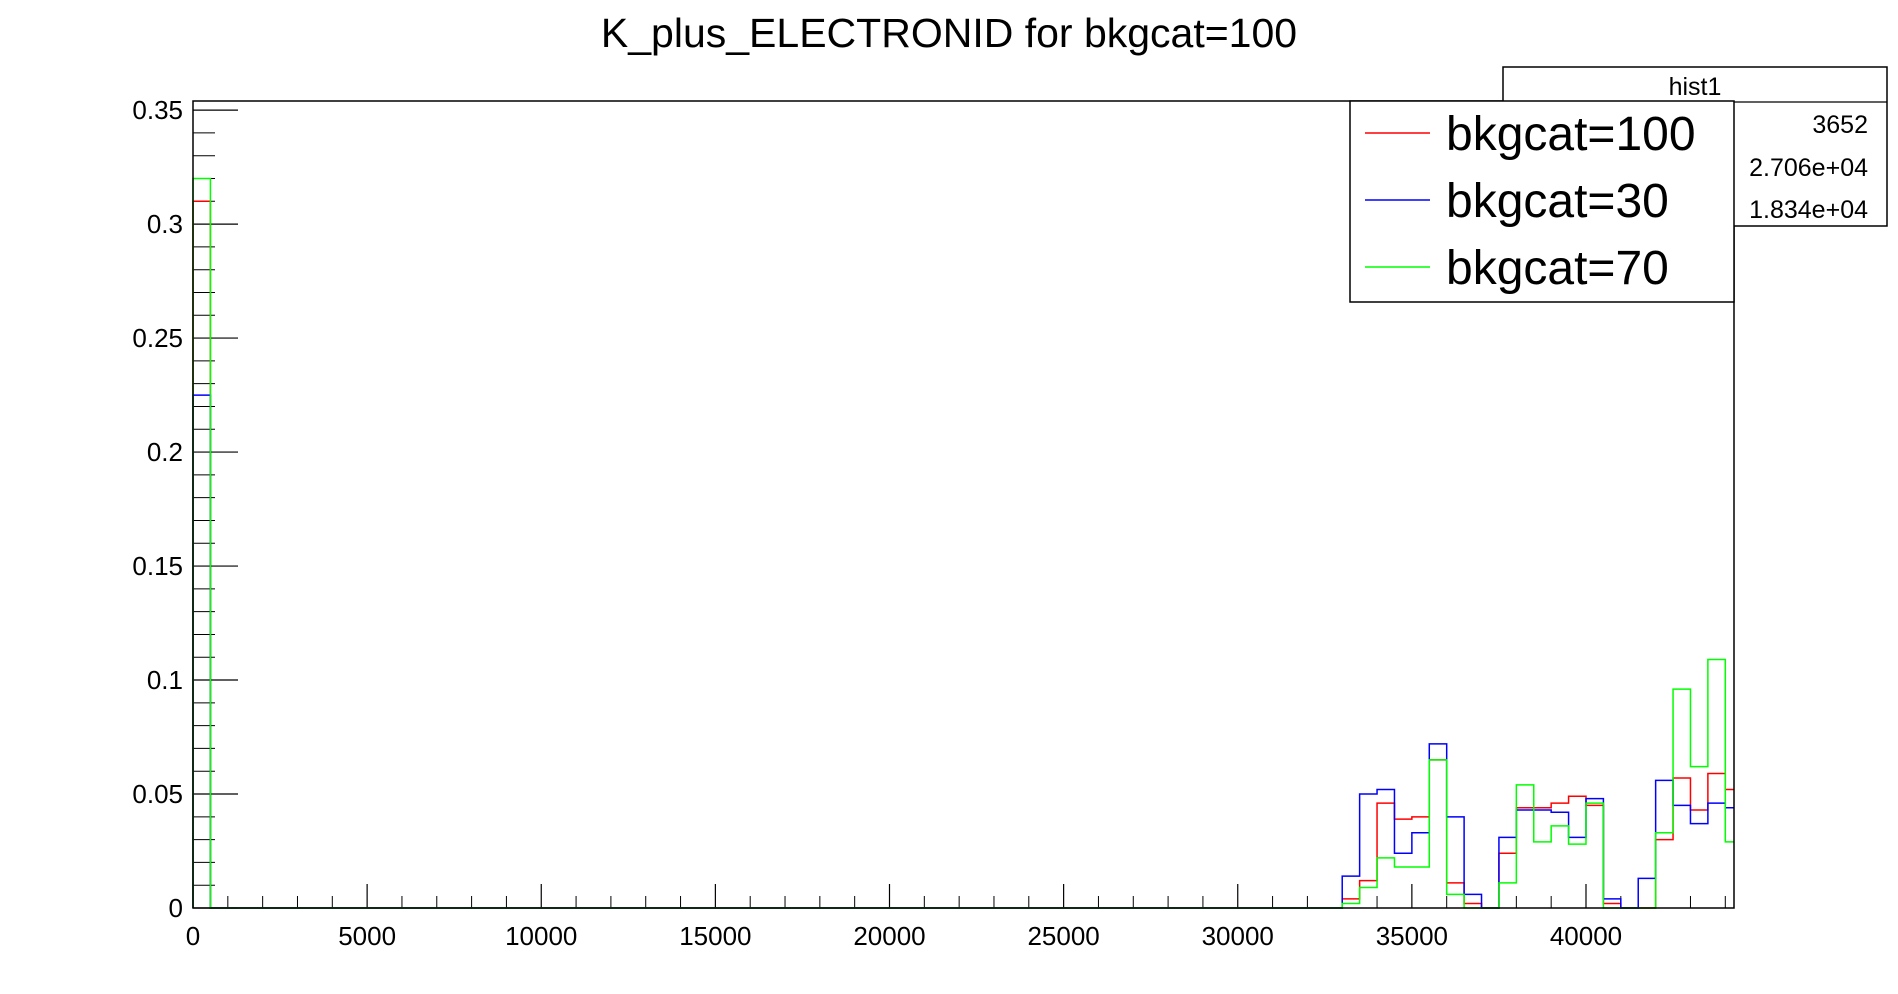 The width and height of the screenshot is (1898, 994). I want to click on legend-label-bkgcat-100: bkgcat=100, so click(1571, 134).